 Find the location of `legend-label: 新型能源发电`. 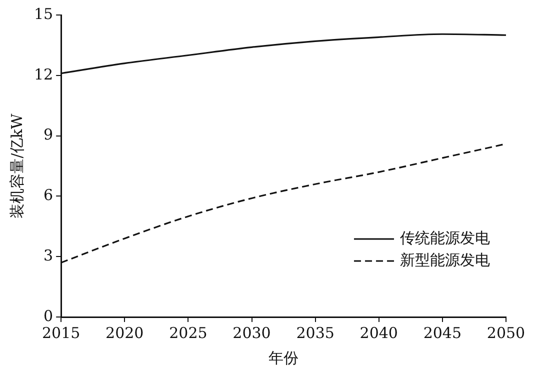

legend-label: 新型能源发电 is located at coordinates (445, 259).